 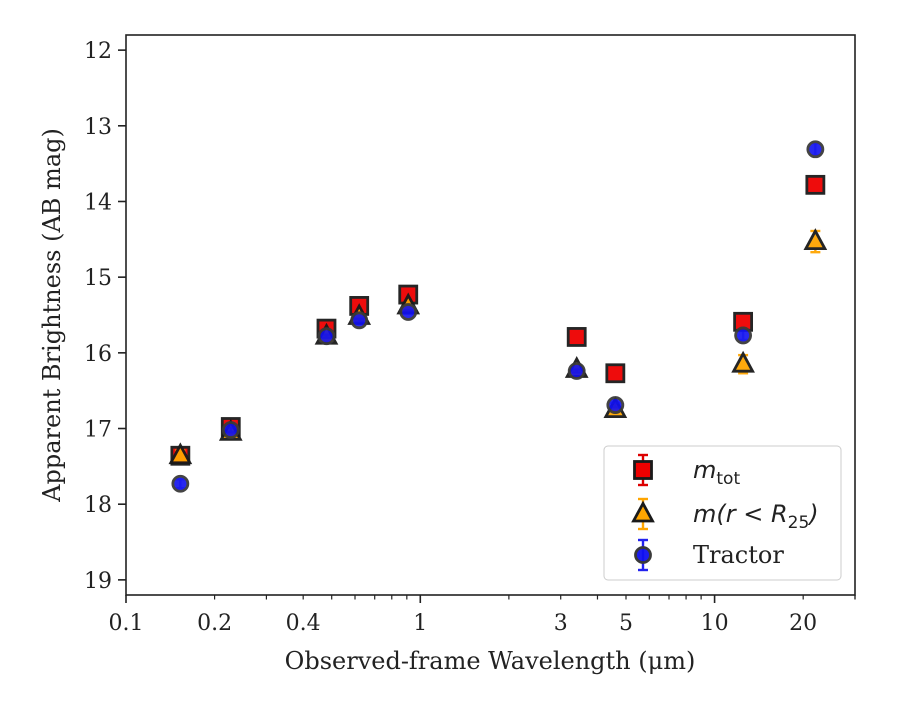 I want to click on y-tick-label: 12, so click(x=98, y=51).